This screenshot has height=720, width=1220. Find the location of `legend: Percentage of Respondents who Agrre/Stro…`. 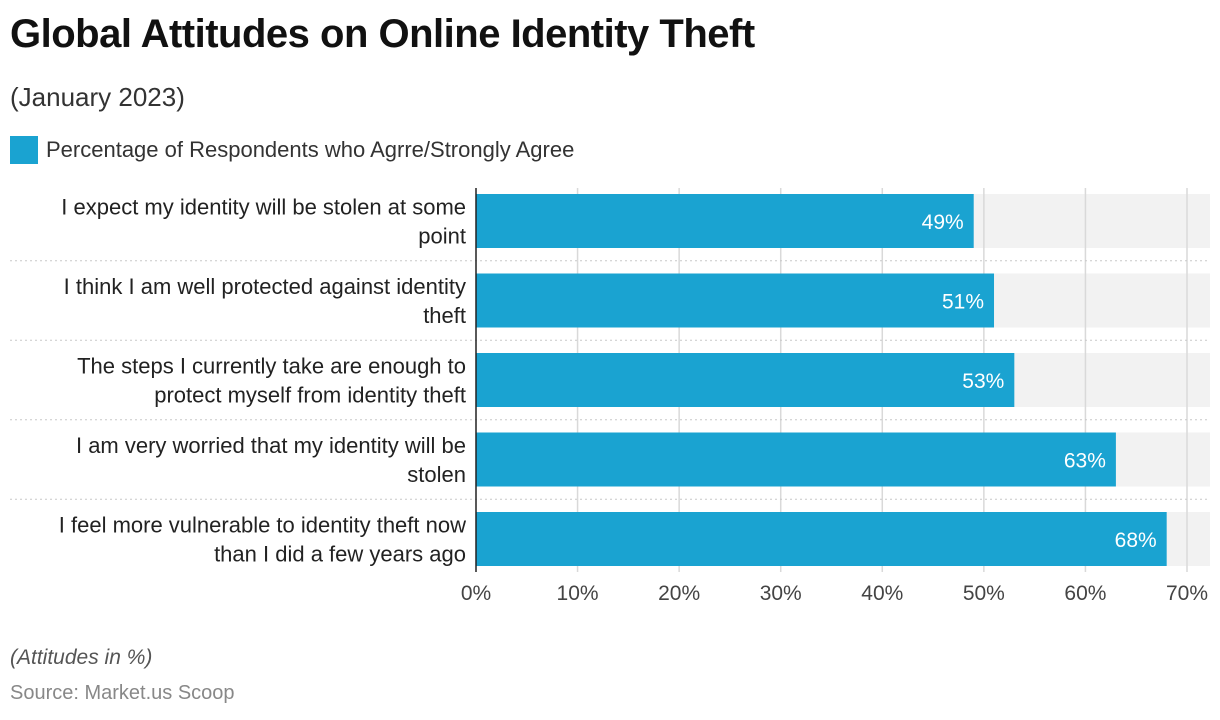

legend: Percentage of Respondents who Agrre/Stro… is located at coordinates (292, 150).